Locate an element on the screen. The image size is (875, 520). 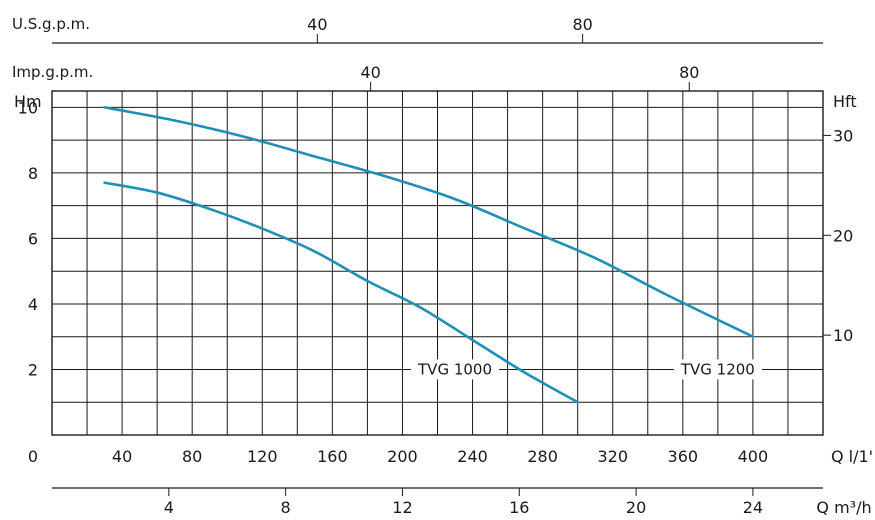
x-tick-label: 200 is located at coordinates (402, 456).